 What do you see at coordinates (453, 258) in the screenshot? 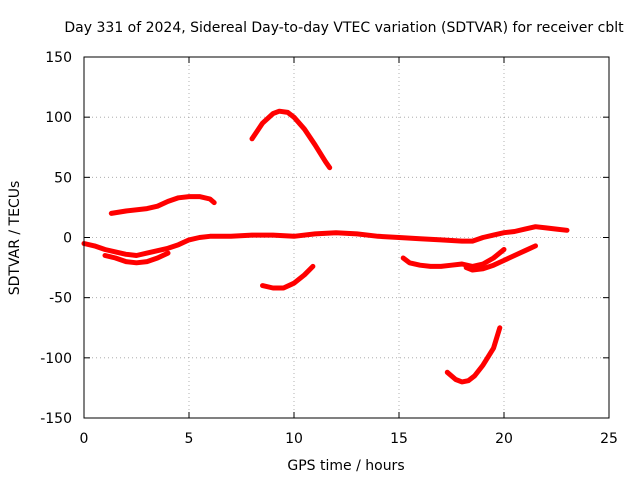
I see `series-track-right-upper` at bounding box center [453, 258].